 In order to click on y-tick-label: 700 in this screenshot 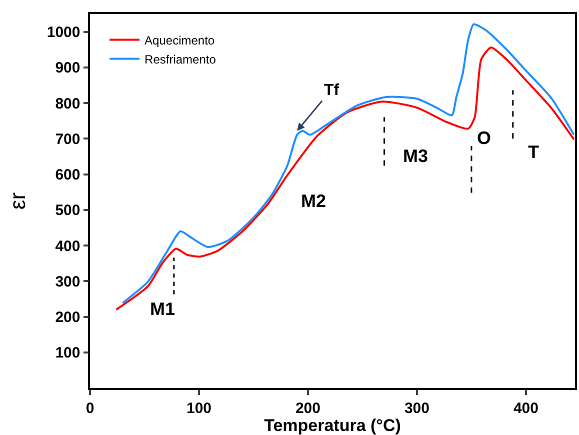, I will do `click(67, 139)`.